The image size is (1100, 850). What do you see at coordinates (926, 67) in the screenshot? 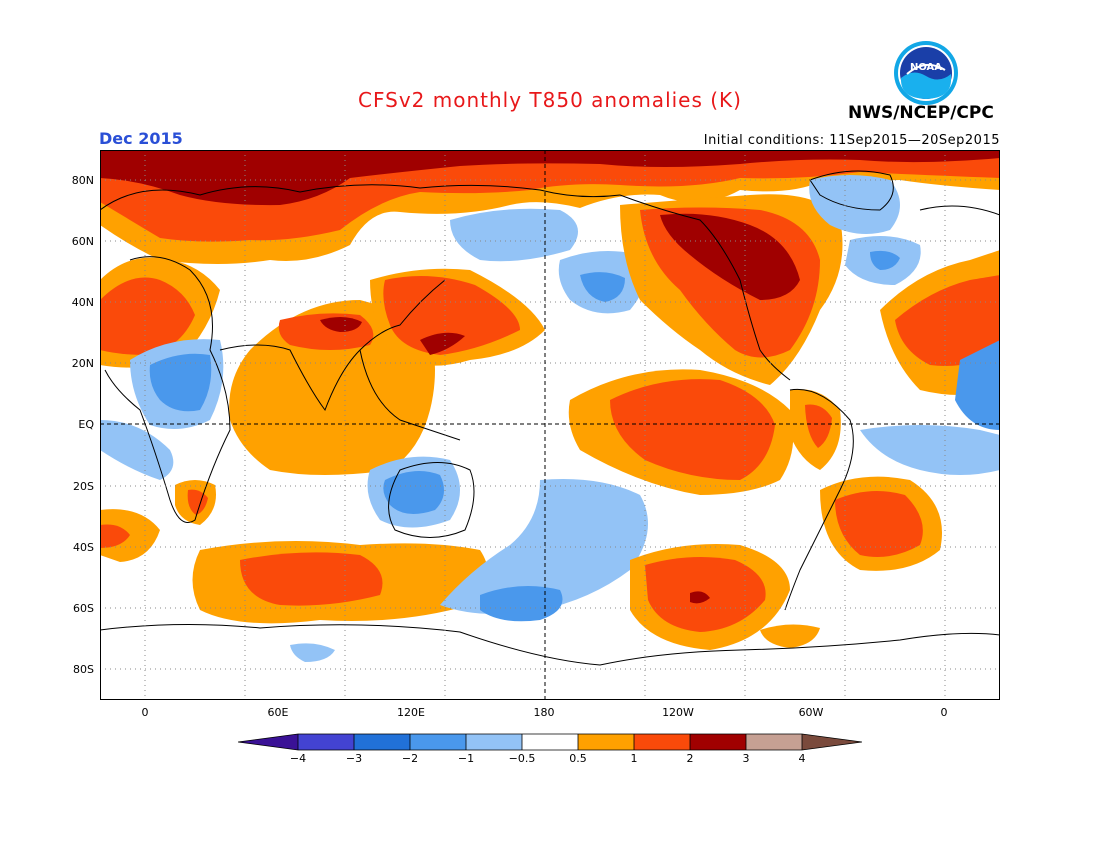
I see `logo-text: NOAA` at bounding box center [926, 67].